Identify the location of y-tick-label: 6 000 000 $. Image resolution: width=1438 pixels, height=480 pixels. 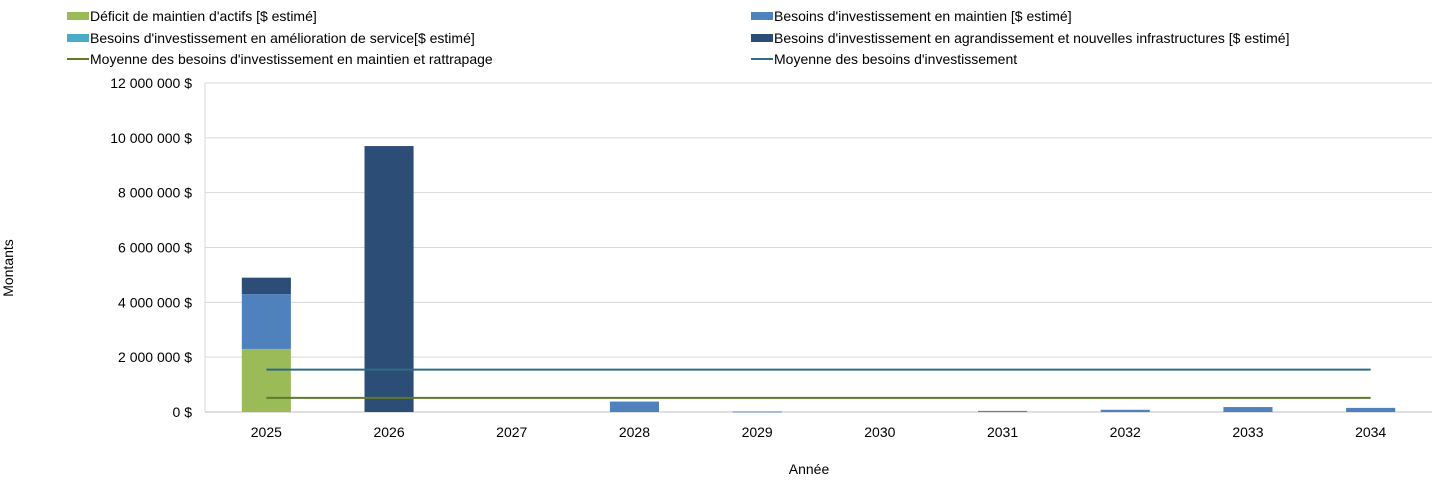
(155, 248).